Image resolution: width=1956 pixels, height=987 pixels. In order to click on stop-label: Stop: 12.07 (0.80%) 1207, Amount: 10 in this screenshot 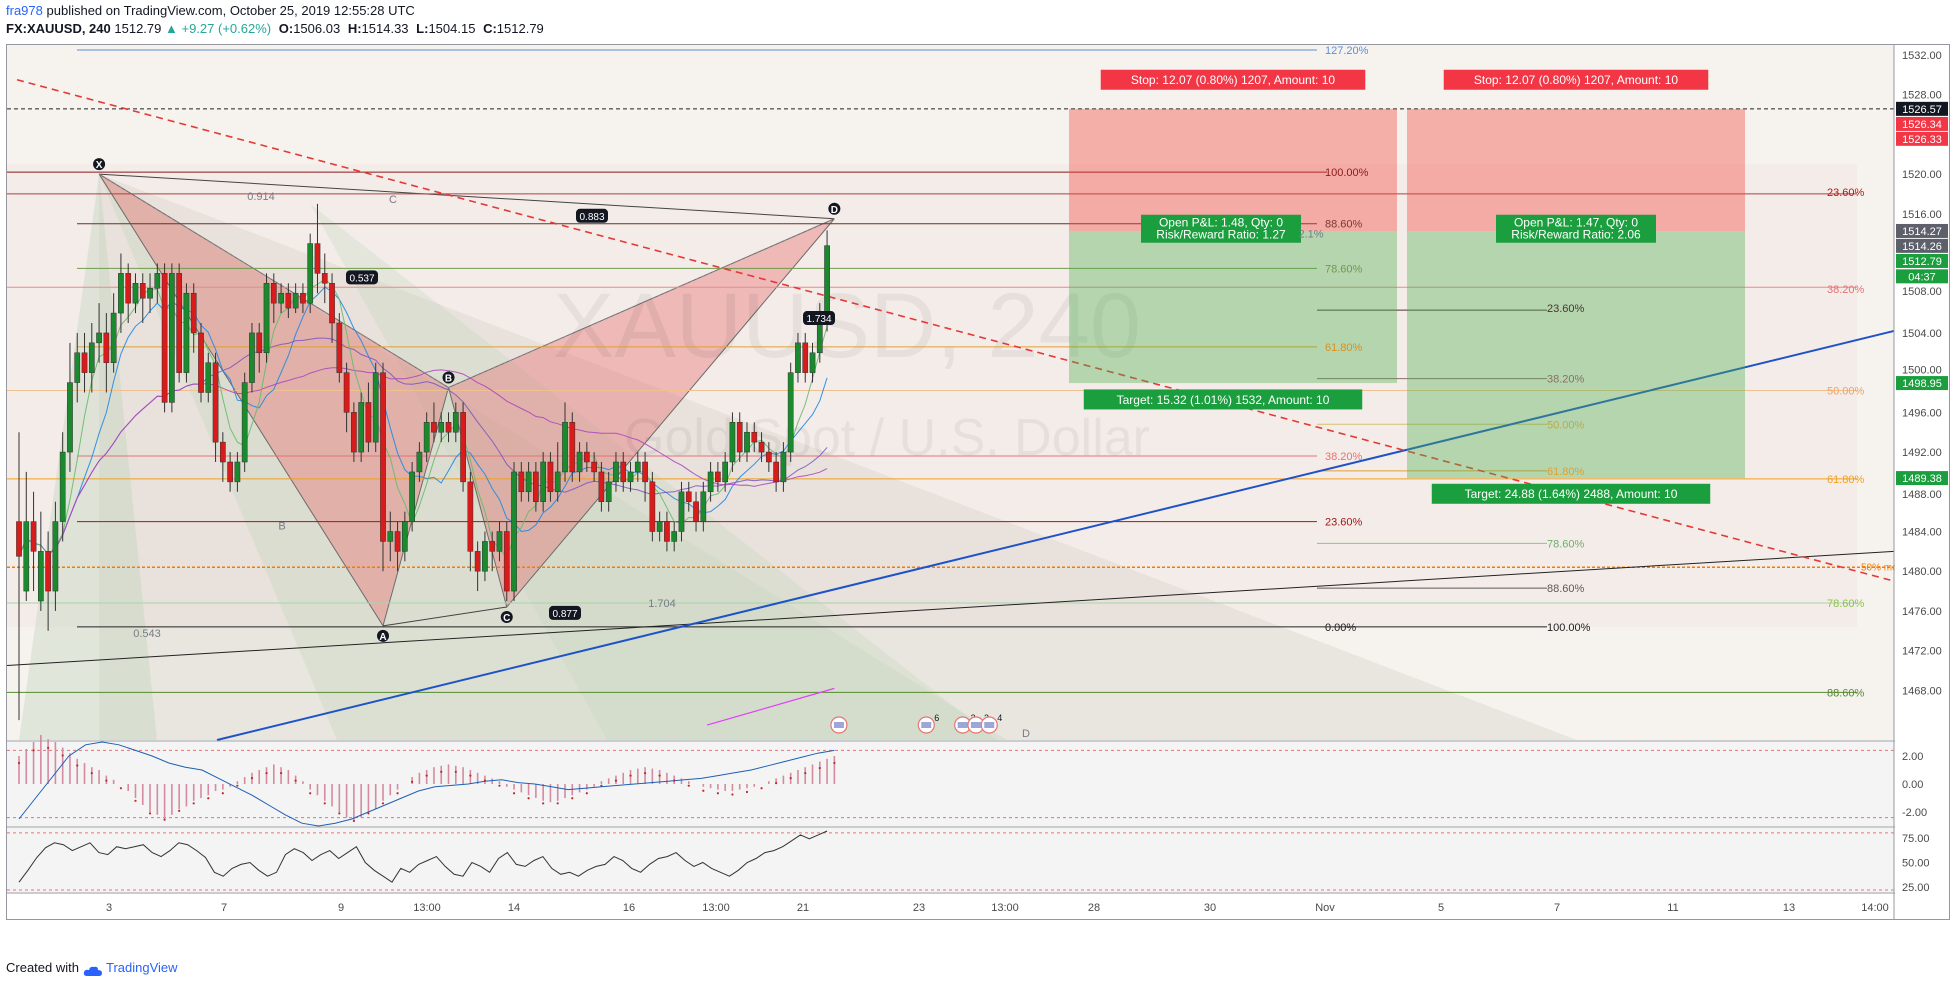, I will do `click(1233, 80)`.